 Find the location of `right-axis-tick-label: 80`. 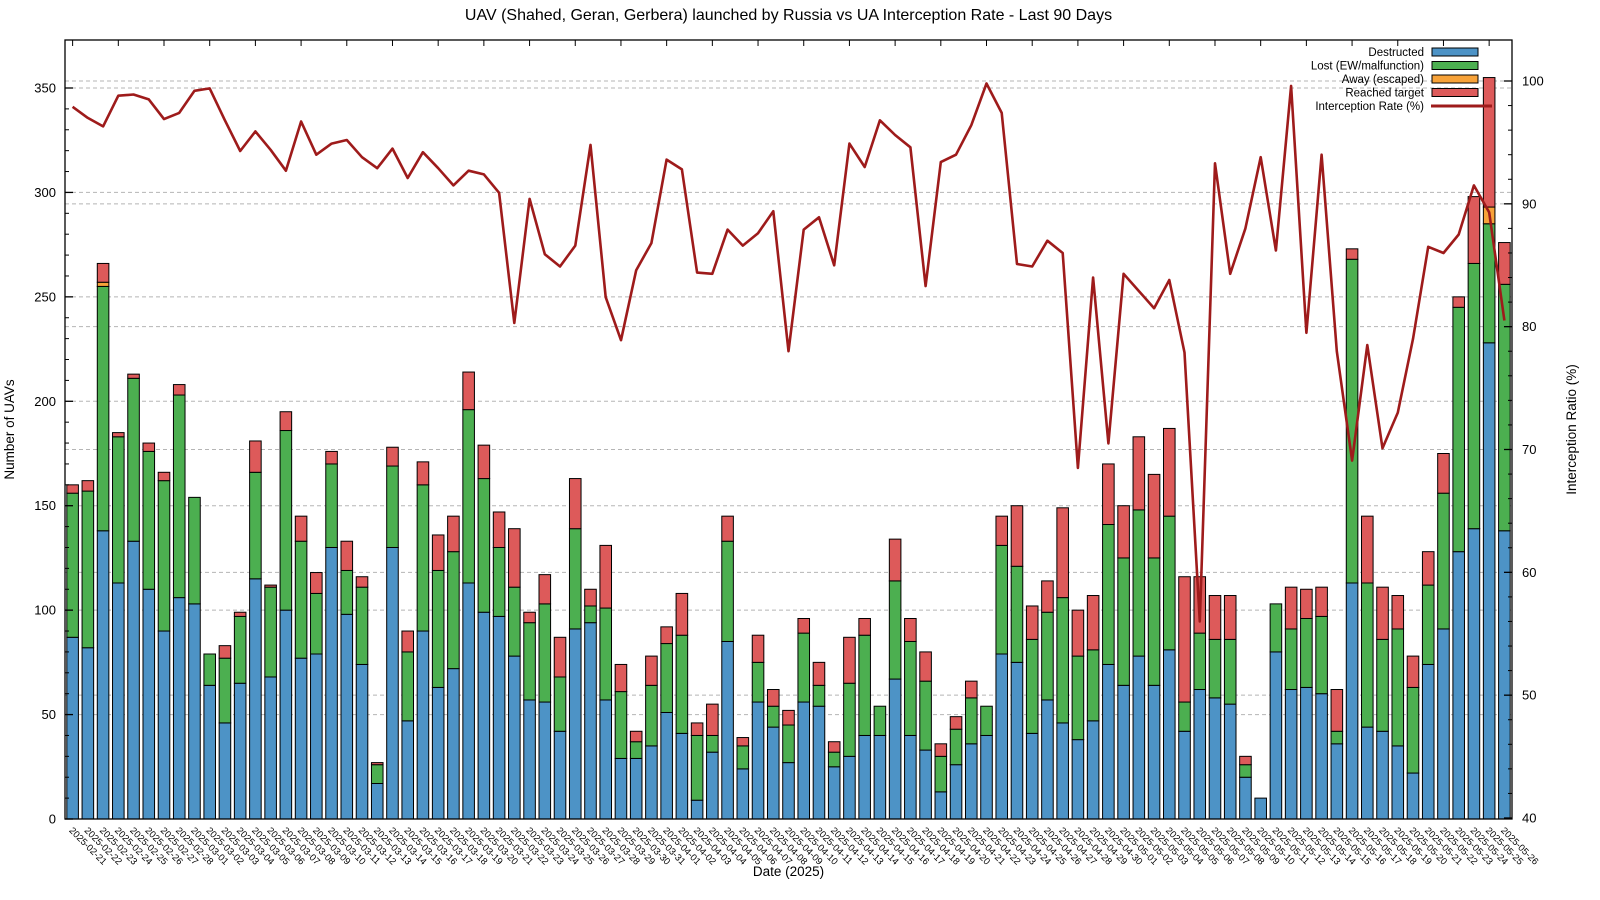

right-axis-tick-label: 80 is located at coordinates (1529, 326).